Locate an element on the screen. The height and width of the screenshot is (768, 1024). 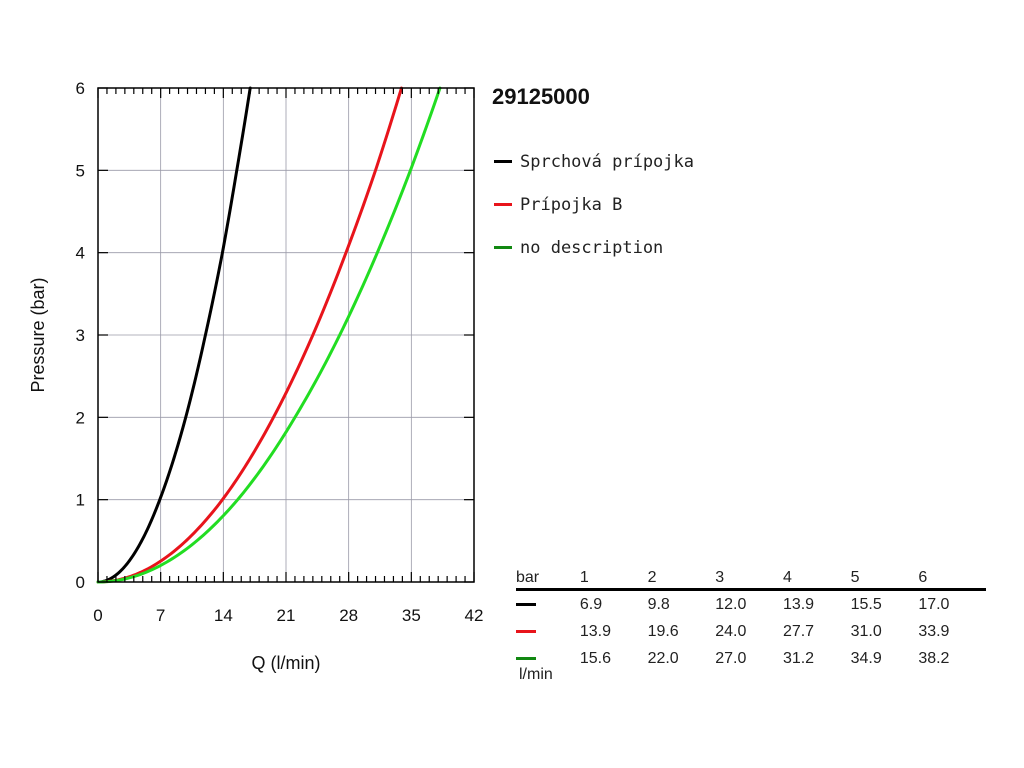
table-cell: 17.0 is located at coordinates (934, 604).